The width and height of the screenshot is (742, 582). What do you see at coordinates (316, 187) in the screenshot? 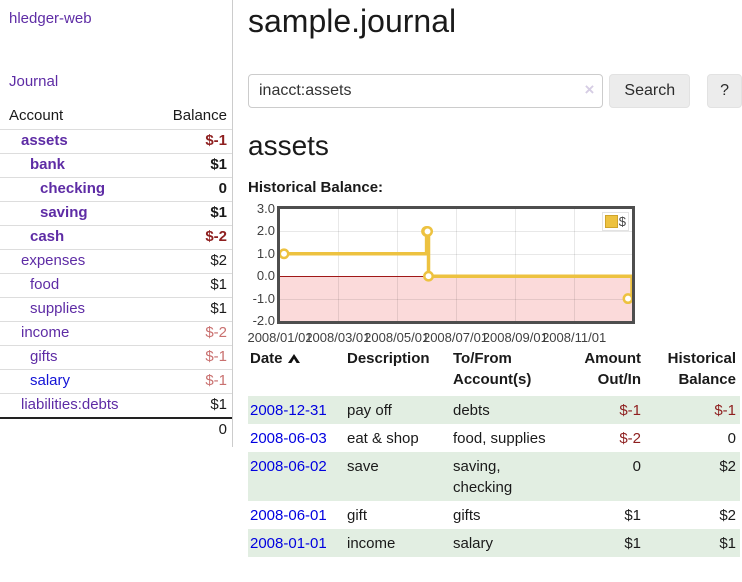
I see `chart-title: Historical Balance:` at bounding box center [316, 187].